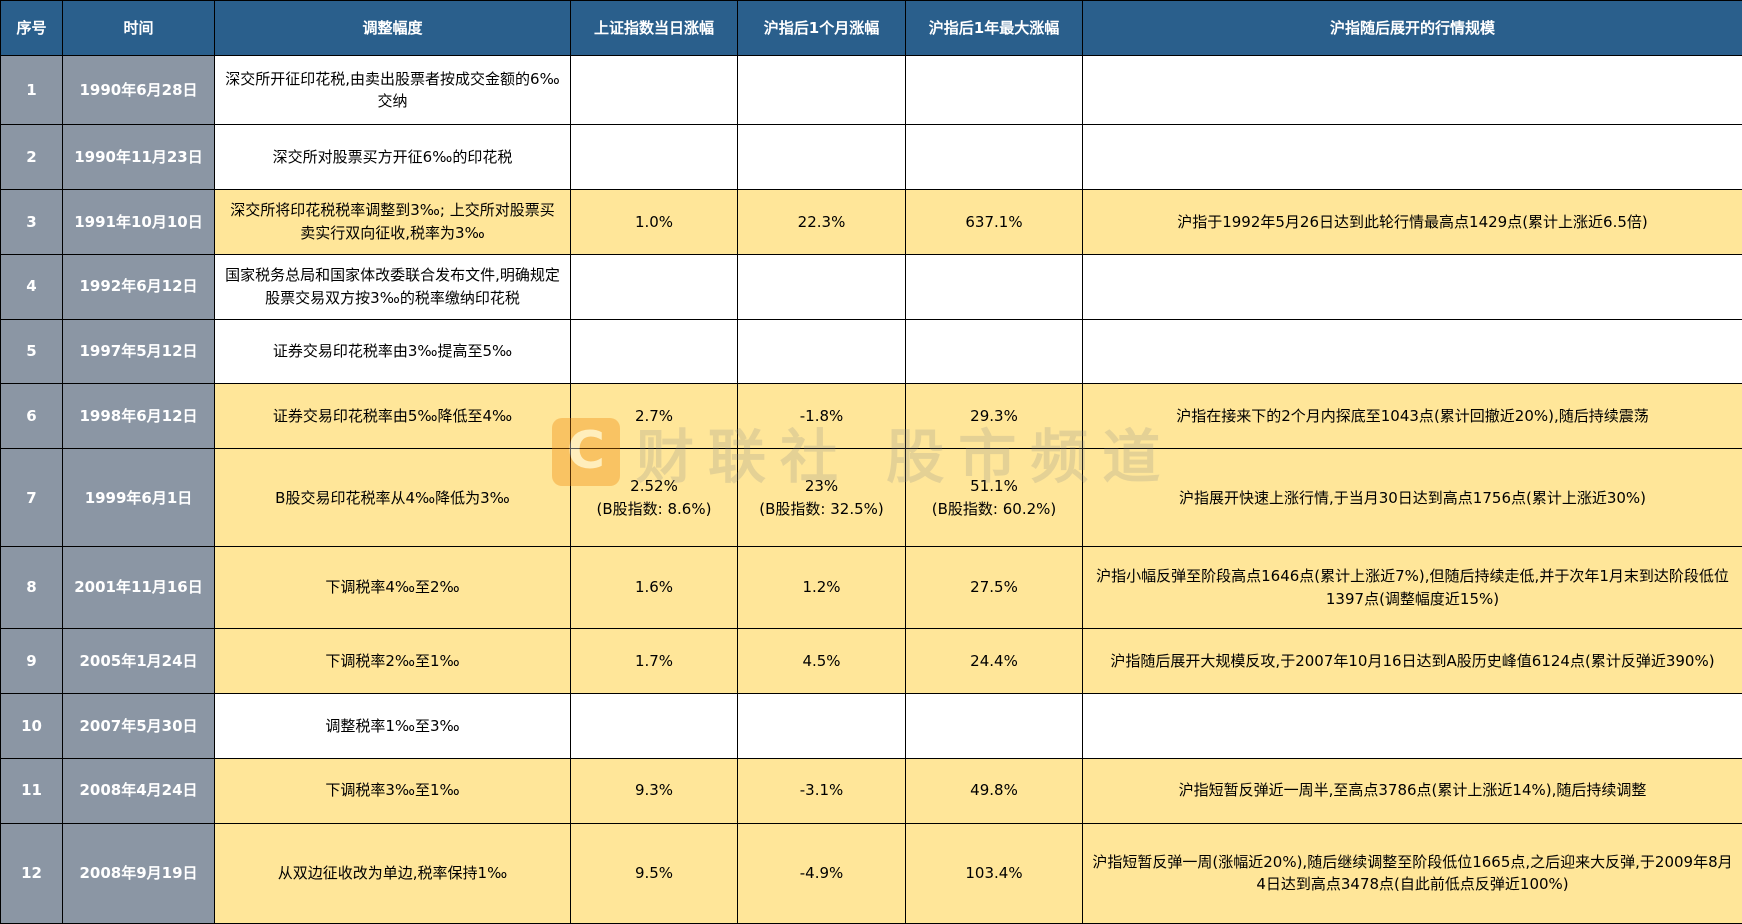 This screenshot has width=1742, height=924. I want to click on header-month1-change: 沪指后1个月涨幅, so click(821, 28).